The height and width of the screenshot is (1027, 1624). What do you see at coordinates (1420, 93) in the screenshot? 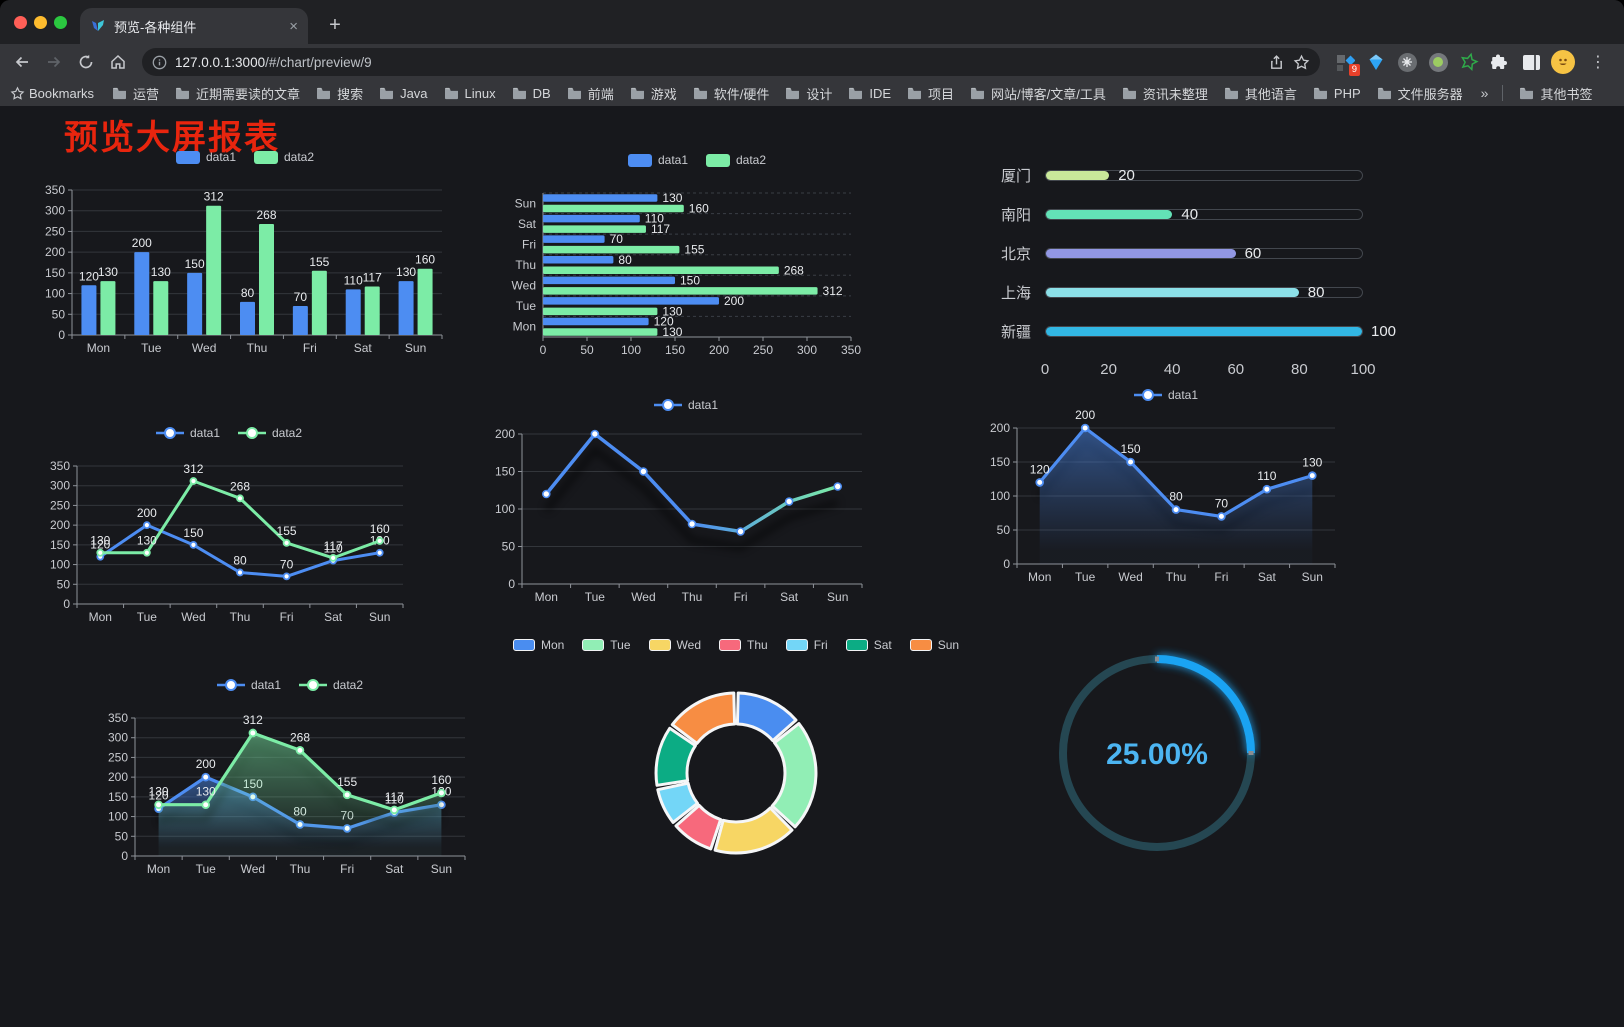
I see `bookmark-folder: 文件服务器` at bounding box center [1420, 93].